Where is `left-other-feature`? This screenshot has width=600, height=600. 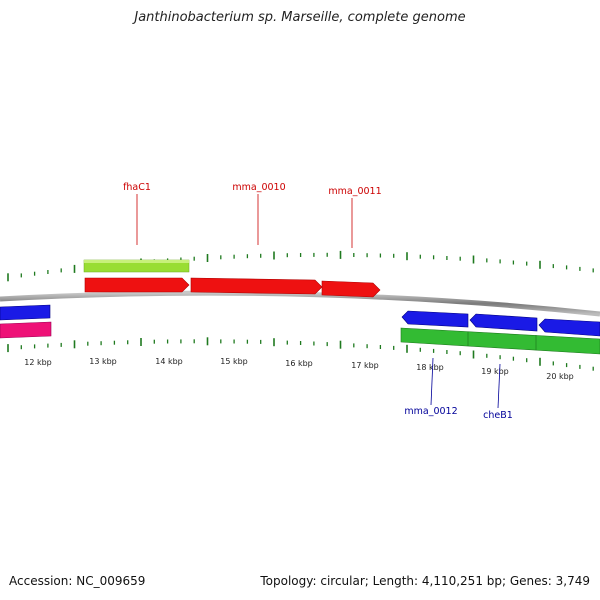
left-other-feature is located at coordinates (26, 330).